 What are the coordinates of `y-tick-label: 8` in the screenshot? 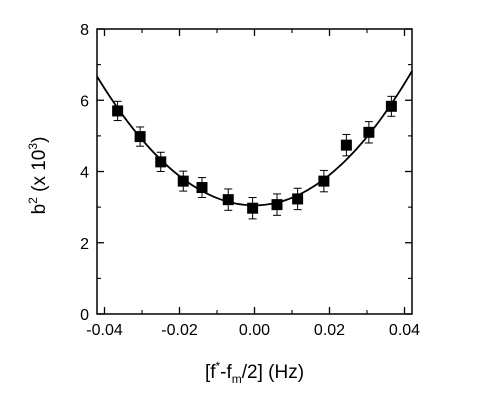 It's located at (84, 30).